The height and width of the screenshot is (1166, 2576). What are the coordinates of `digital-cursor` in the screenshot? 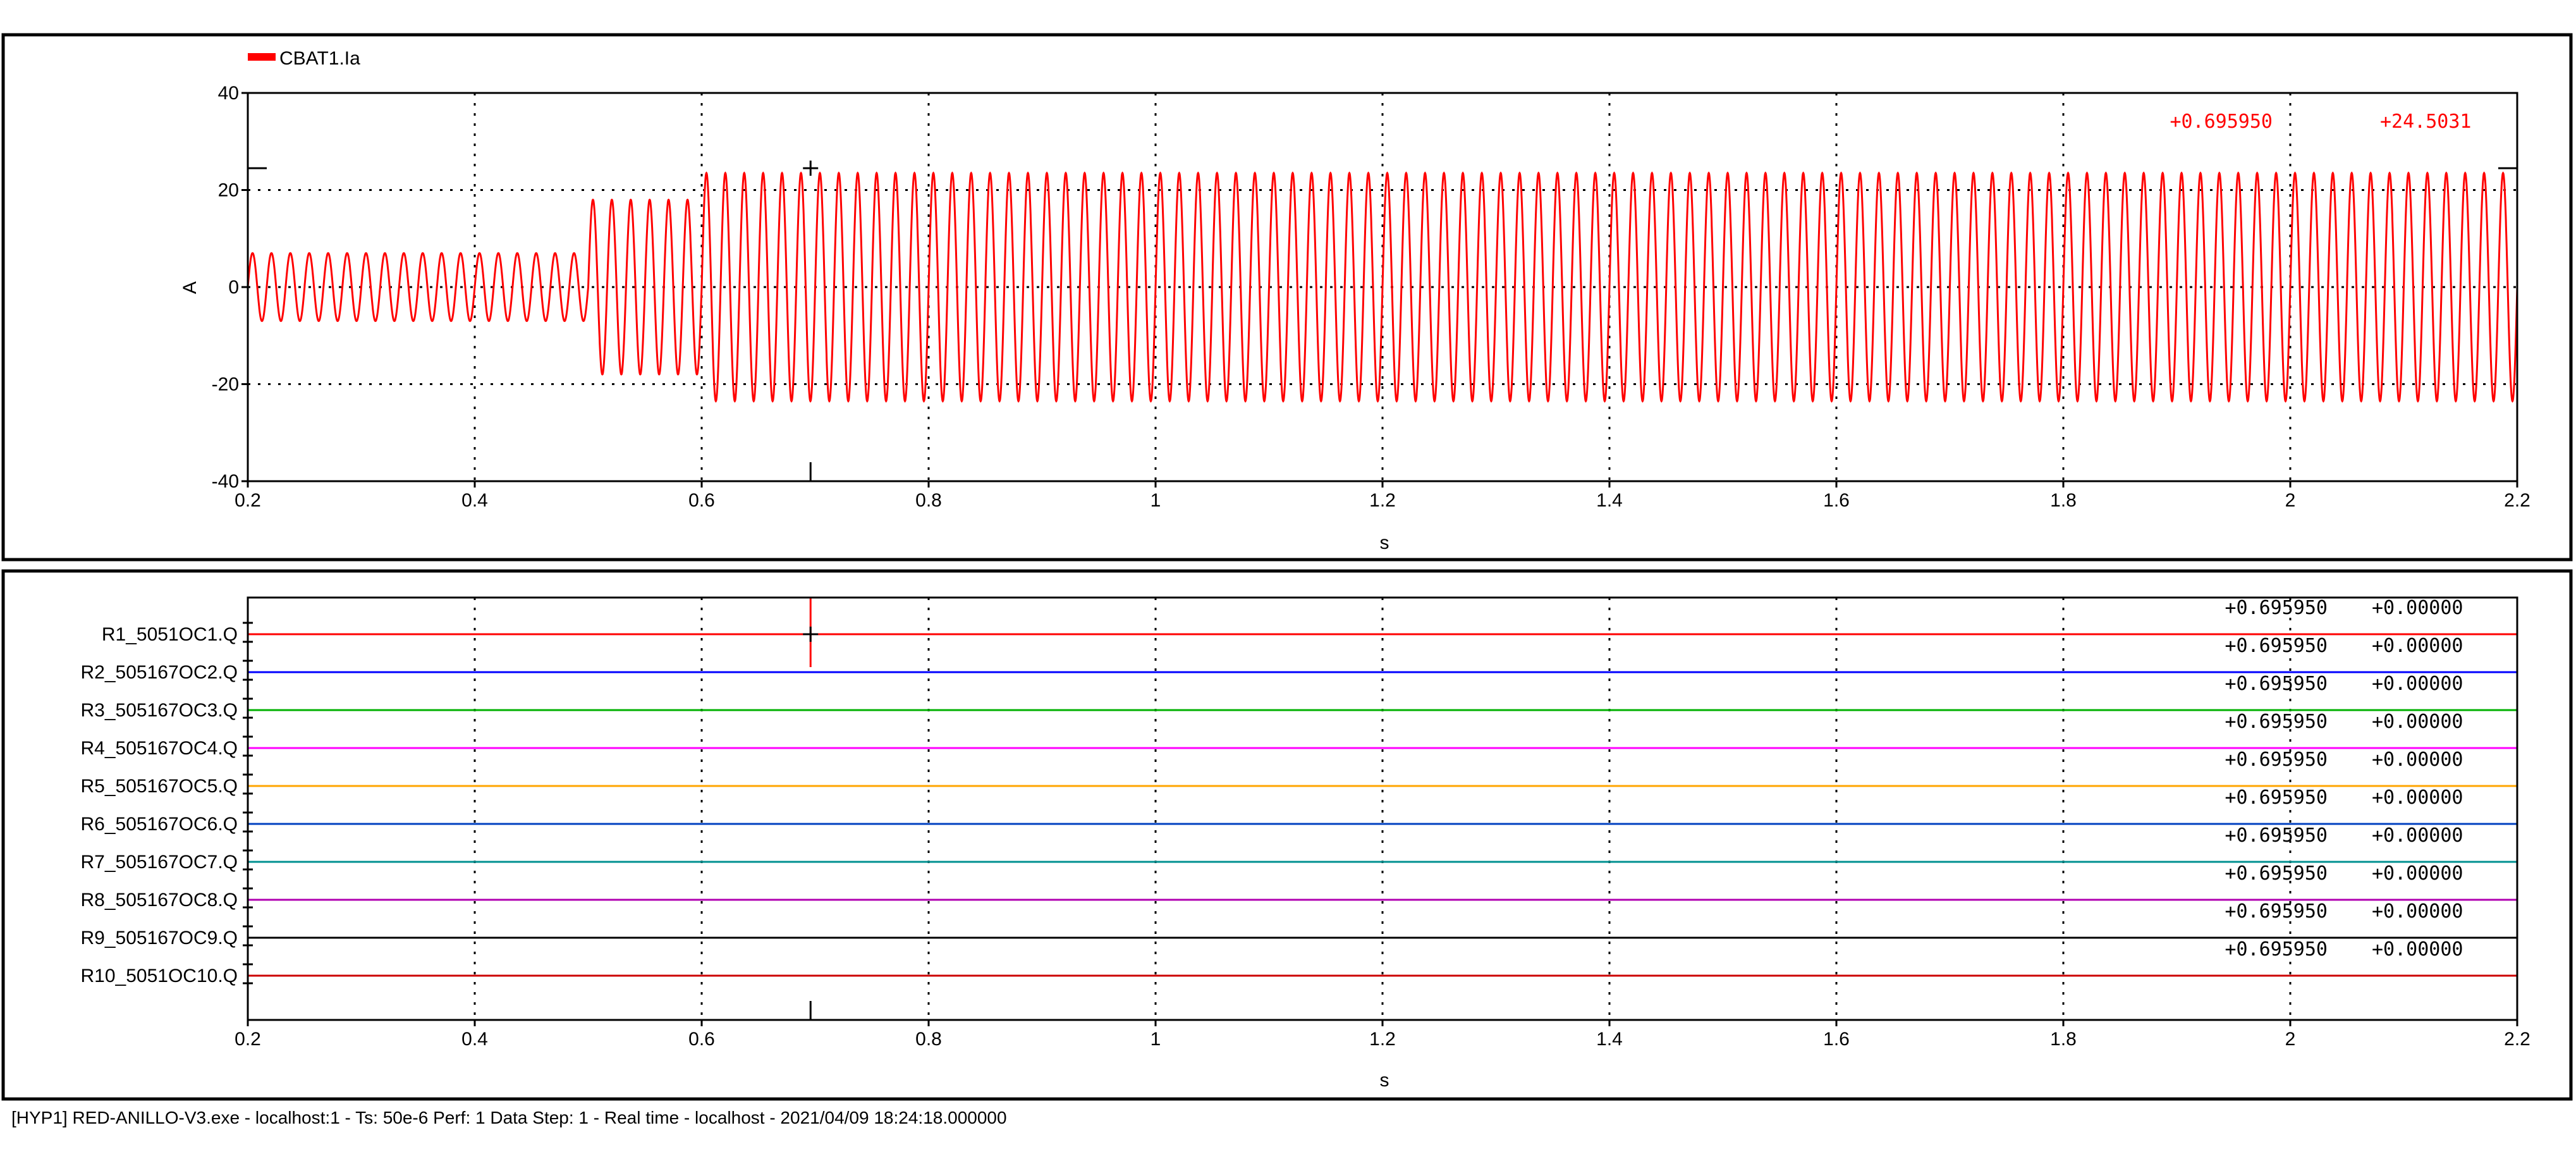 It's located at (811, 809).